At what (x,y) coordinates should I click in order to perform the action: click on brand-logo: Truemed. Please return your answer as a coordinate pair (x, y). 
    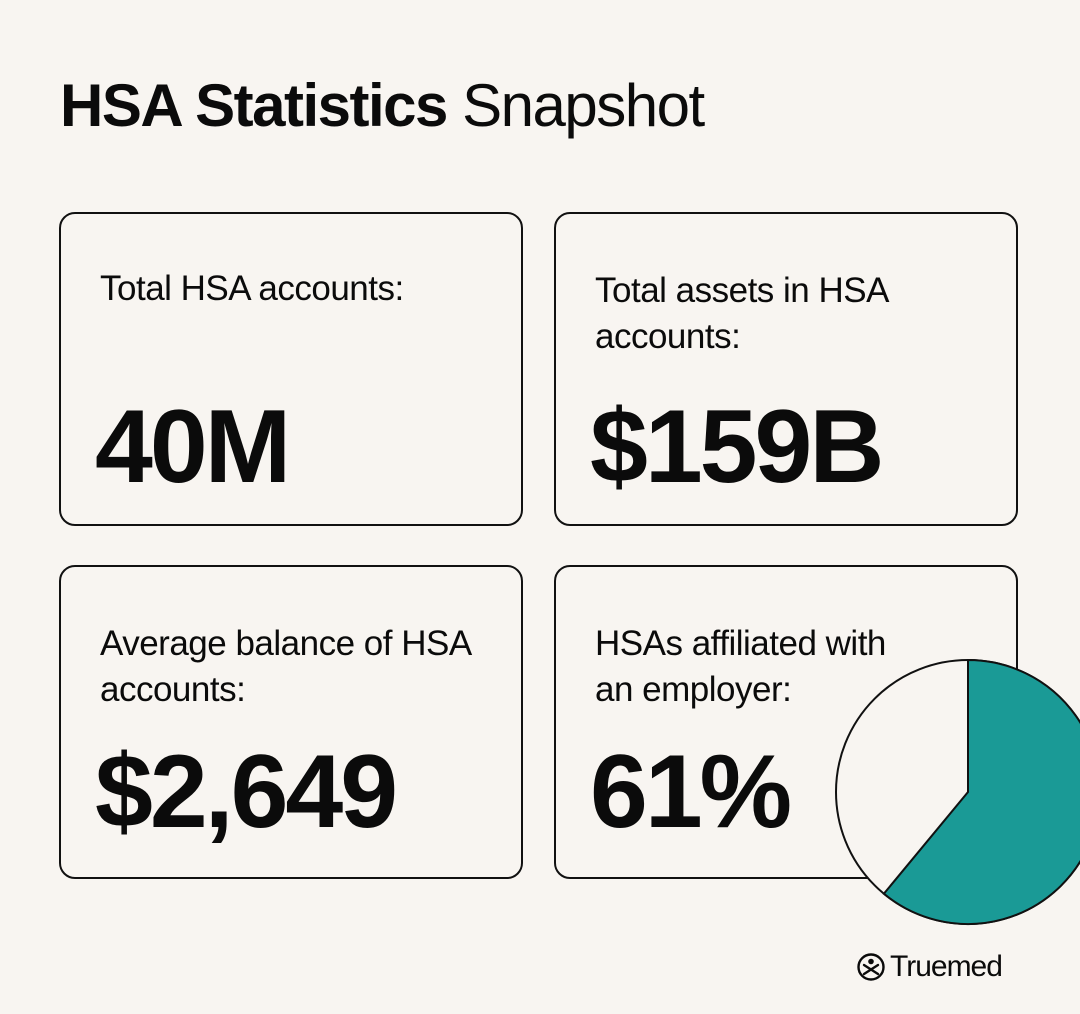
    Looking at the image, I should click on (929, 967).